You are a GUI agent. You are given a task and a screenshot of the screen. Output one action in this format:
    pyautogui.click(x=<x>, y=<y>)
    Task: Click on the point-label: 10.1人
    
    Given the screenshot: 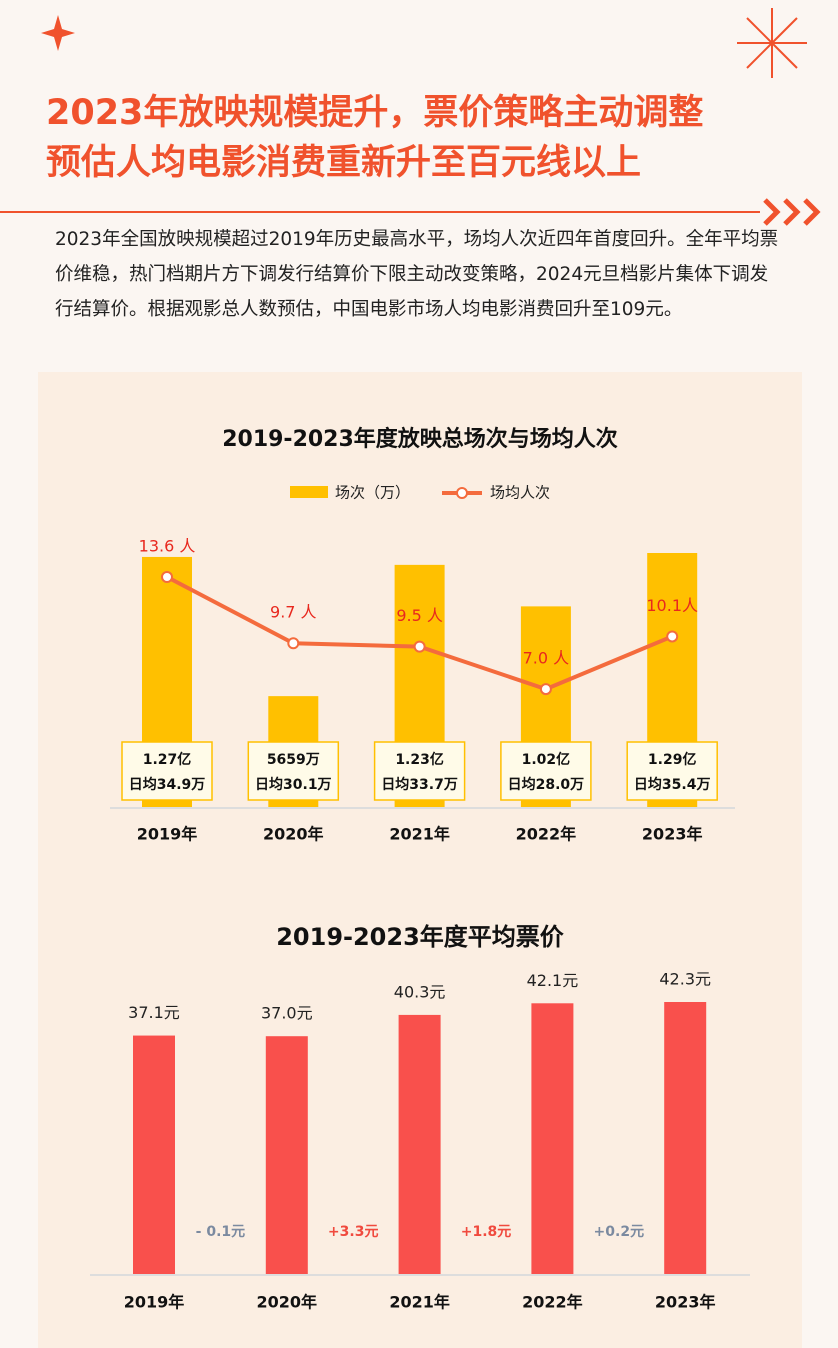 What is the action you would take?
    pyautogui.click(x=672, y=605)
    